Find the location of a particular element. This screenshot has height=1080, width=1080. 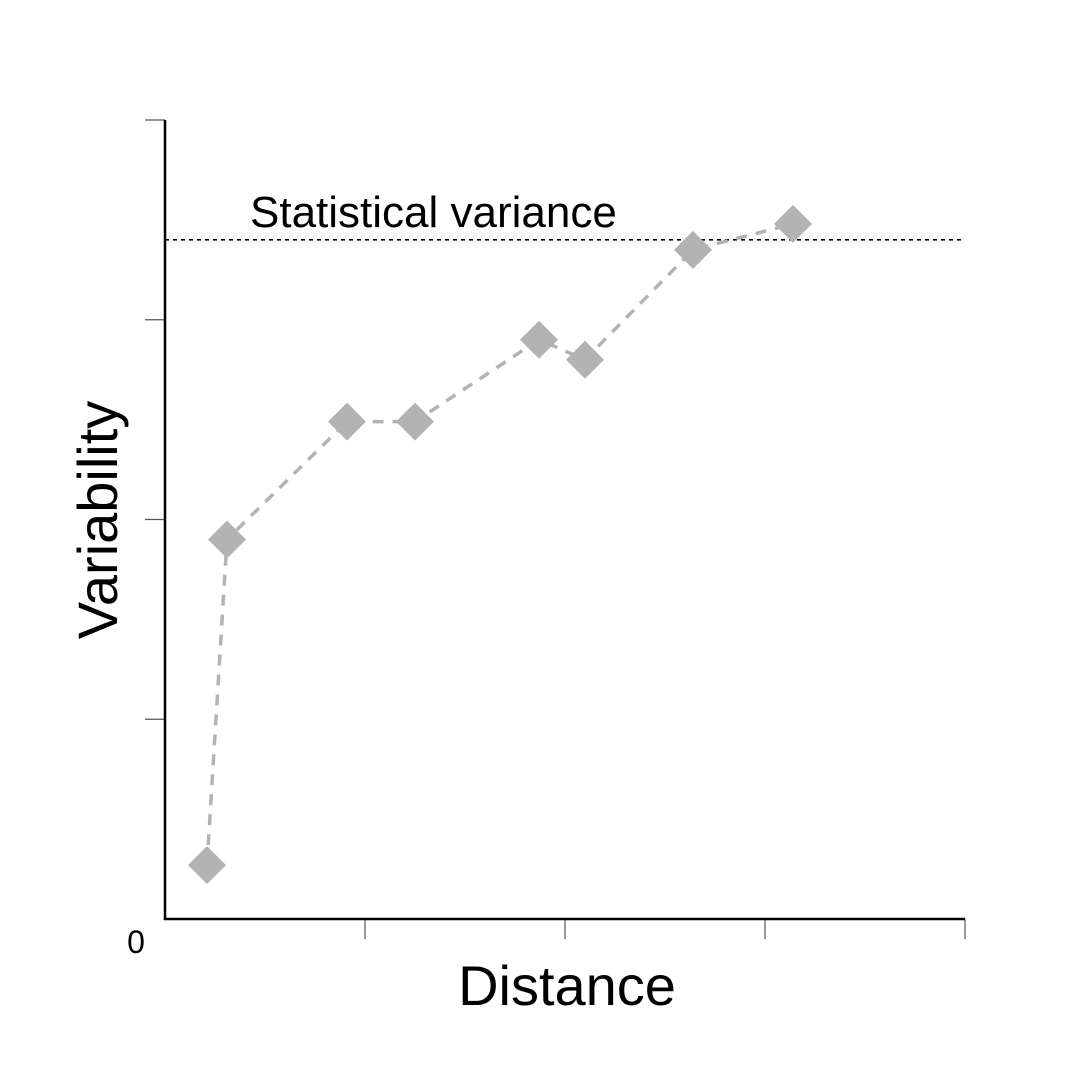

x-axis-label: Distance is located at coordinates (567, 985).